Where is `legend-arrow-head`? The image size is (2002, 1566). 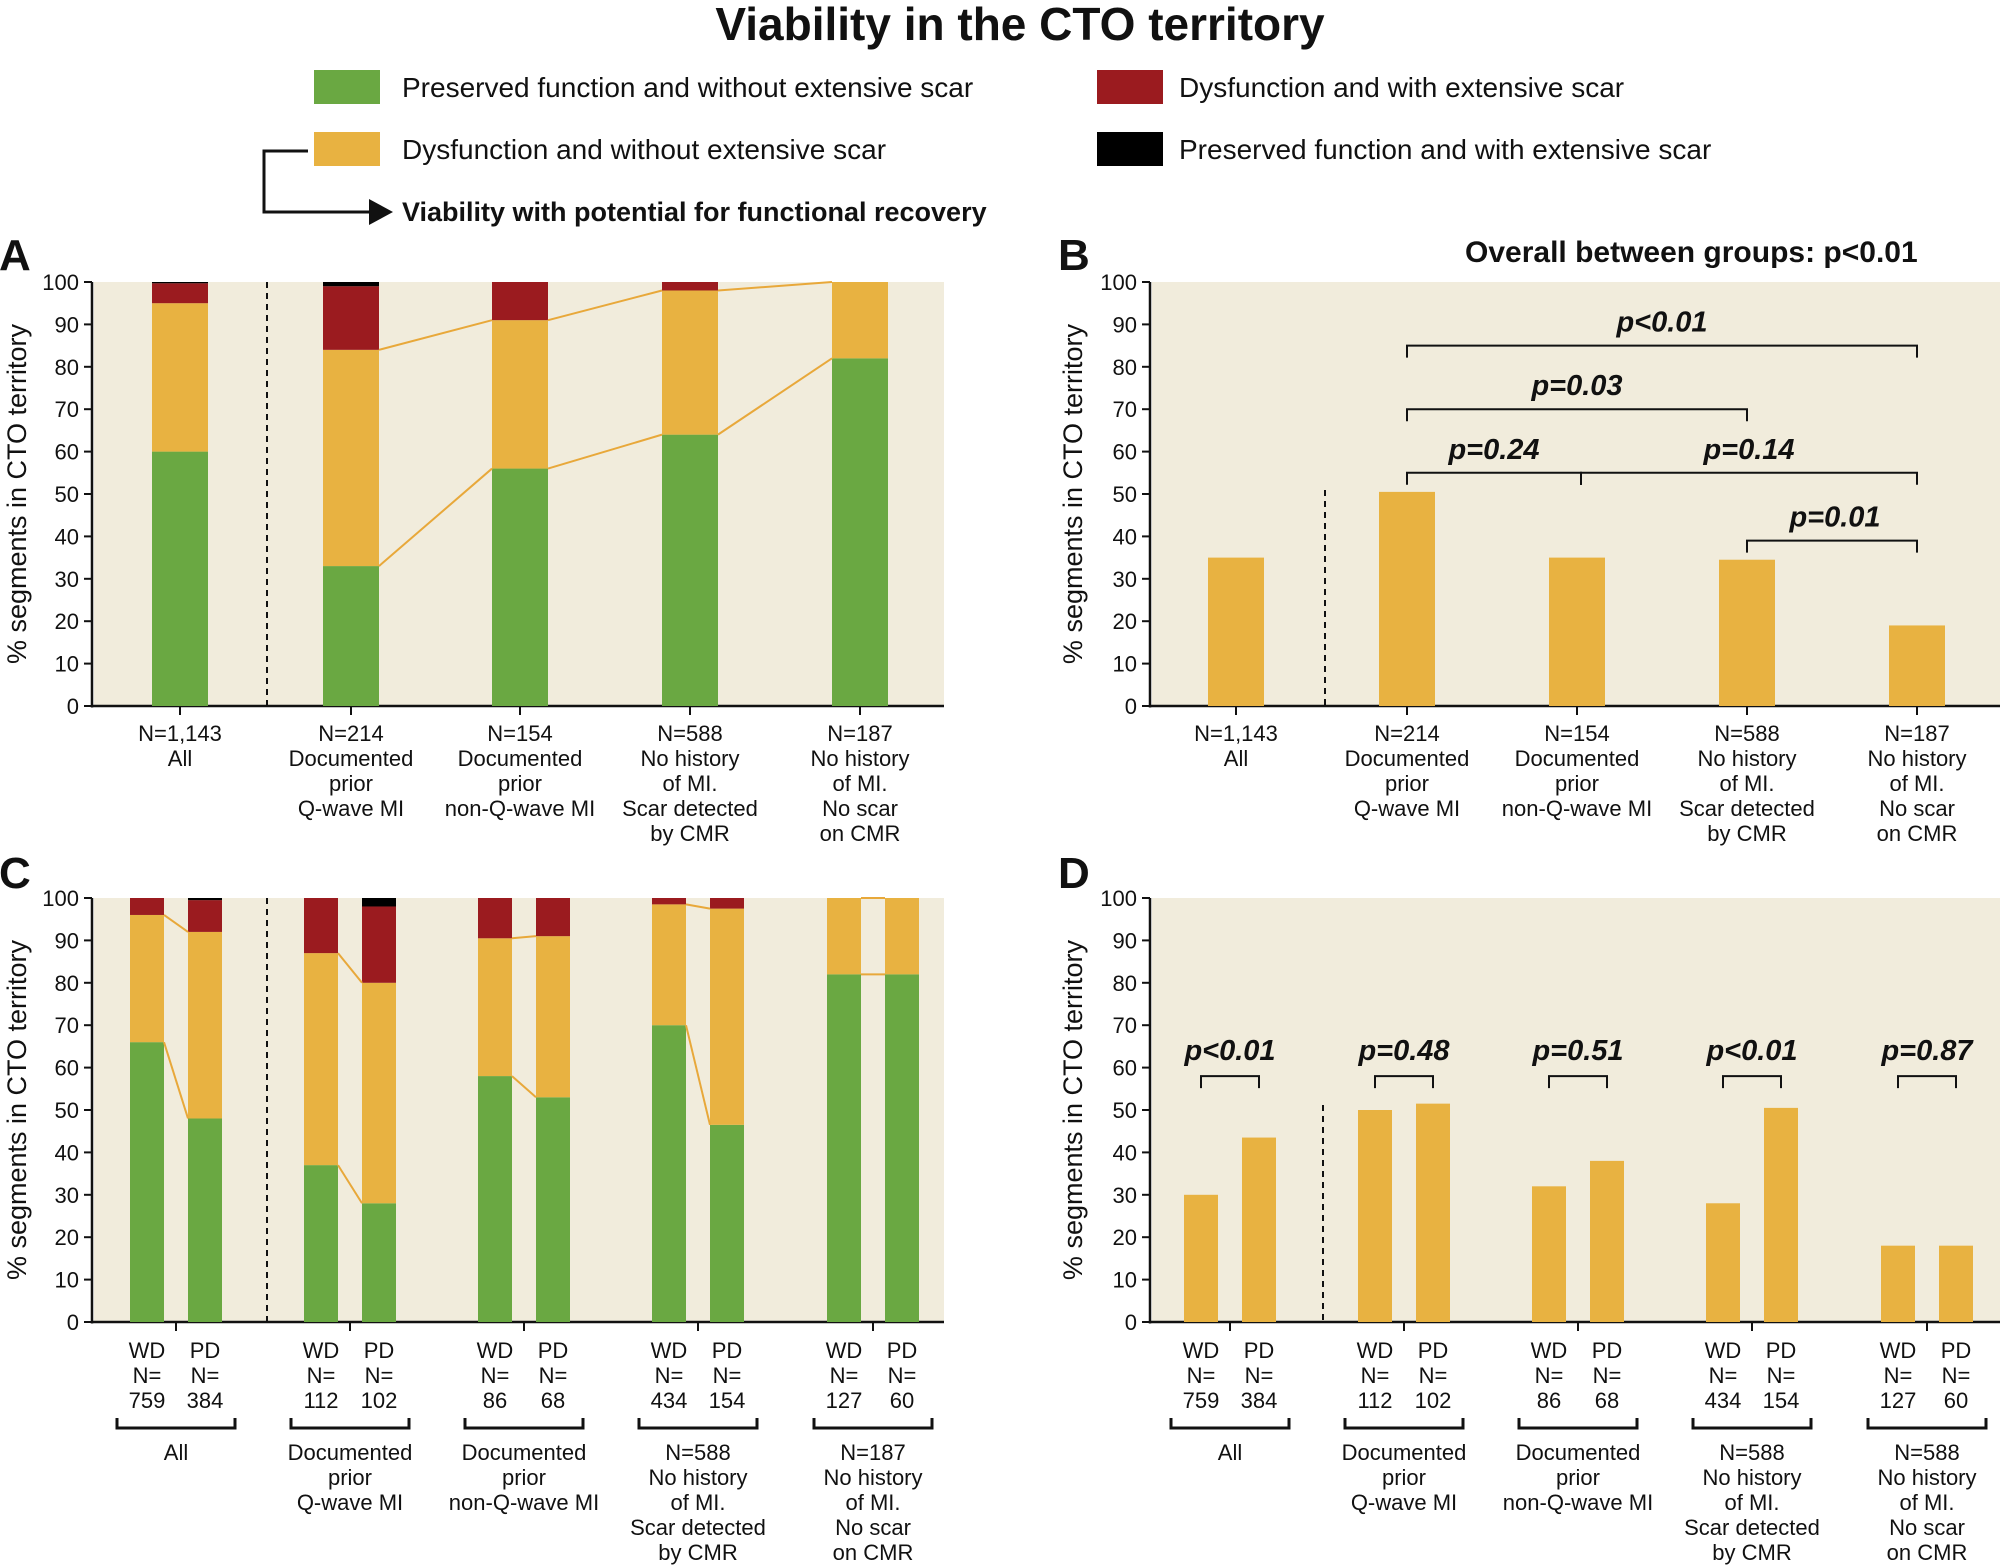 legend-arrow-head is located at coordinates (381, 212).